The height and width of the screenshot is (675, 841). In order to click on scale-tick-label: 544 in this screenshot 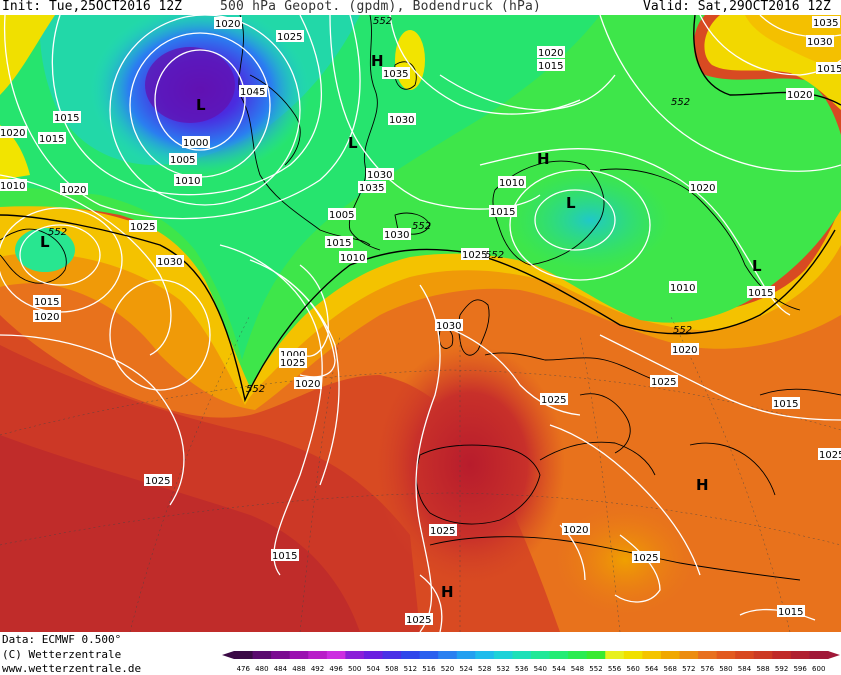, I will do `click(559, 669)`.